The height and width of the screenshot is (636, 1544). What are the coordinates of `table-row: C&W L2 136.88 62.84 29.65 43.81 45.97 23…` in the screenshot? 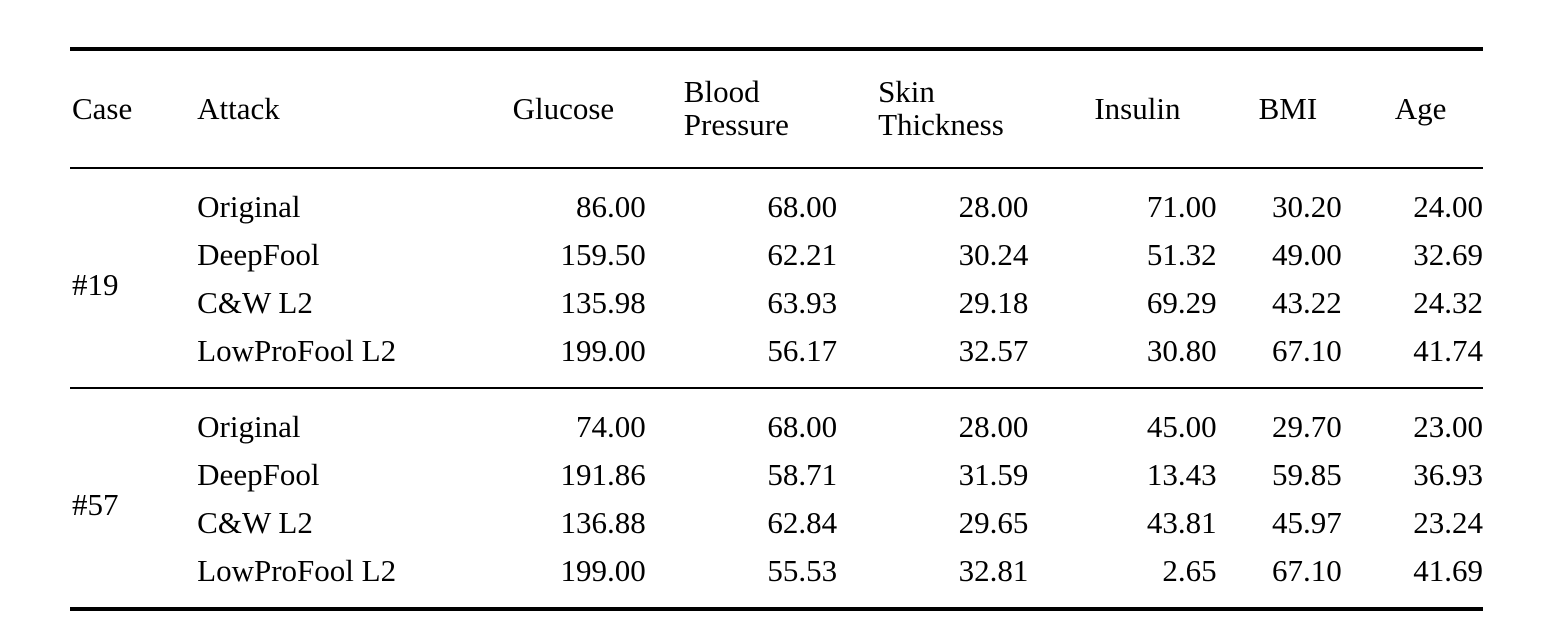 It's located at (776, 523).